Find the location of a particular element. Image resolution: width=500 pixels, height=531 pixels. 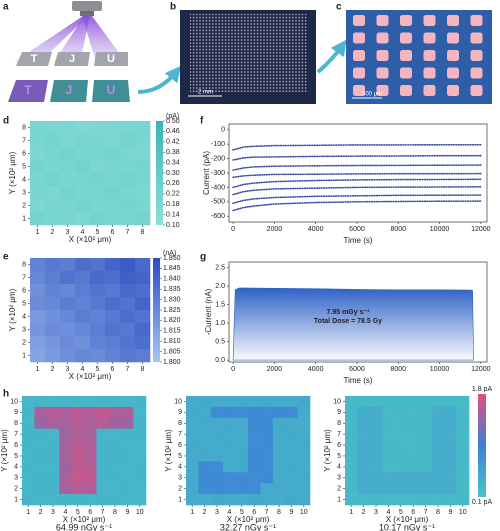

x-tick-label: 0 is located at coordinates (233, 369).